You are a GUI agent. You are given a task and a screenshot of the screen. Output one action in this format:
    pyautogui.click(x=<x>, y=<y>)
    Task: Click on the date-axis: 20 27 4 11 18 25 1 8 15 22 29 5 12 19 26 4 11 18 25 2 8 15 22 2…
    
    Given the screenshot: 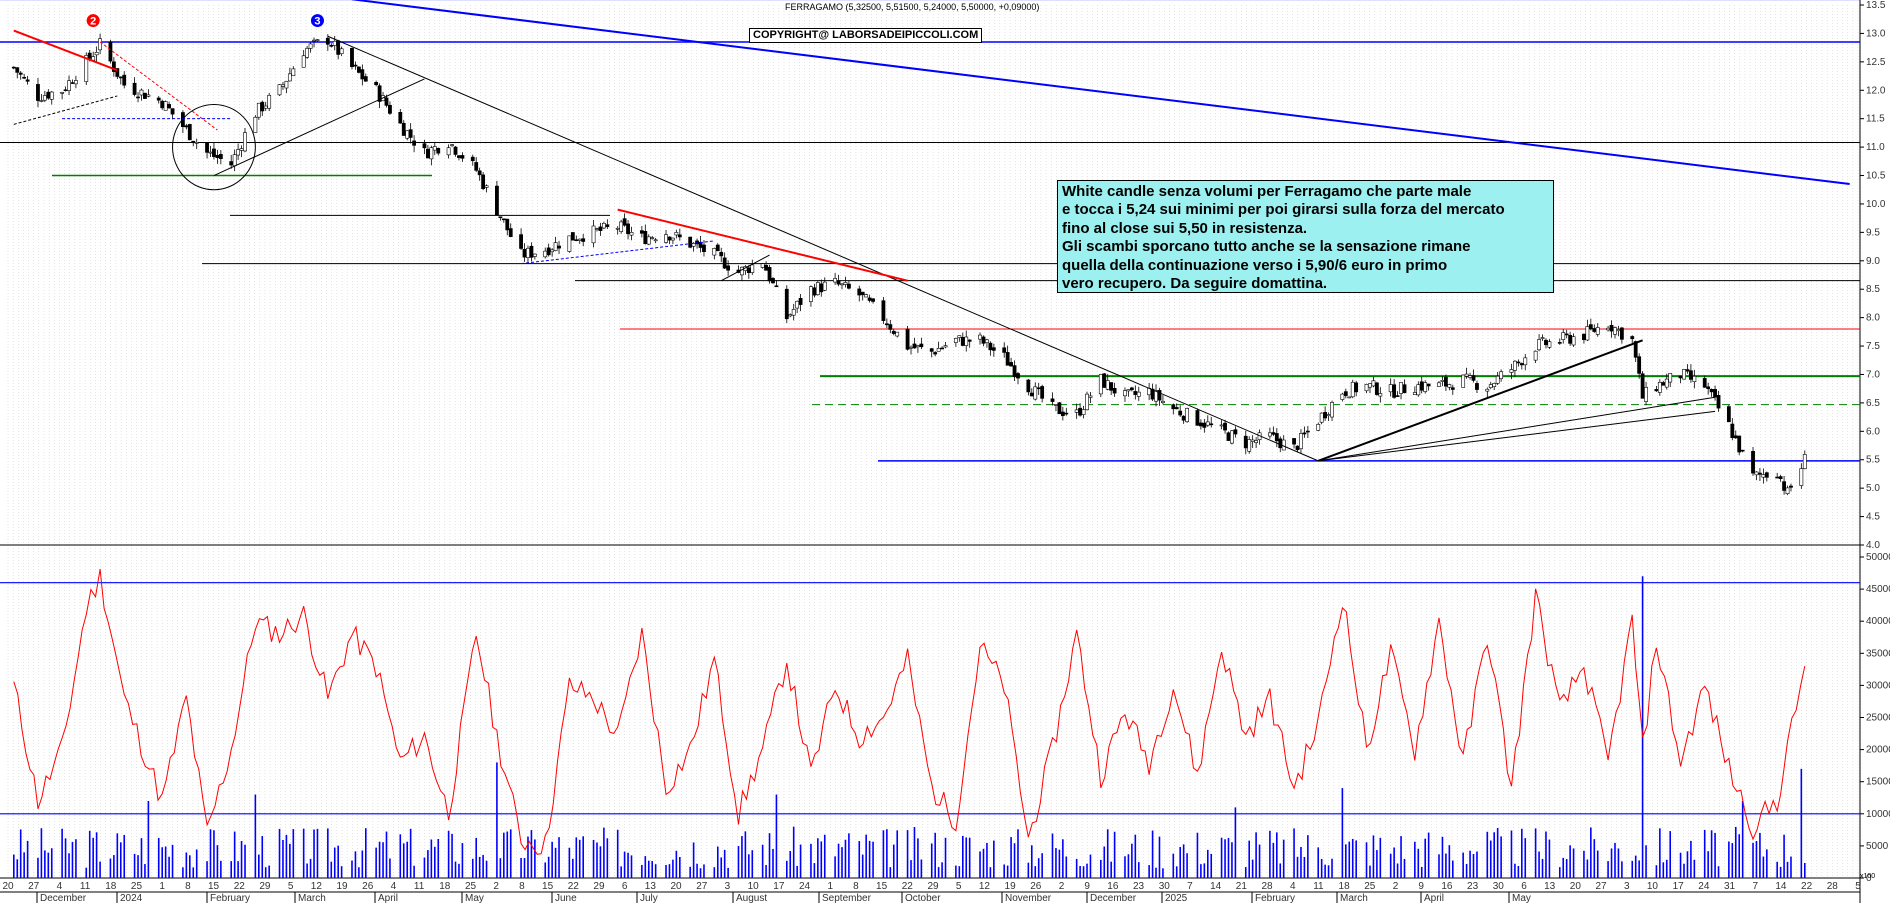 What is the action you would take?
    pyautogui.click(x=930, y=892)
    